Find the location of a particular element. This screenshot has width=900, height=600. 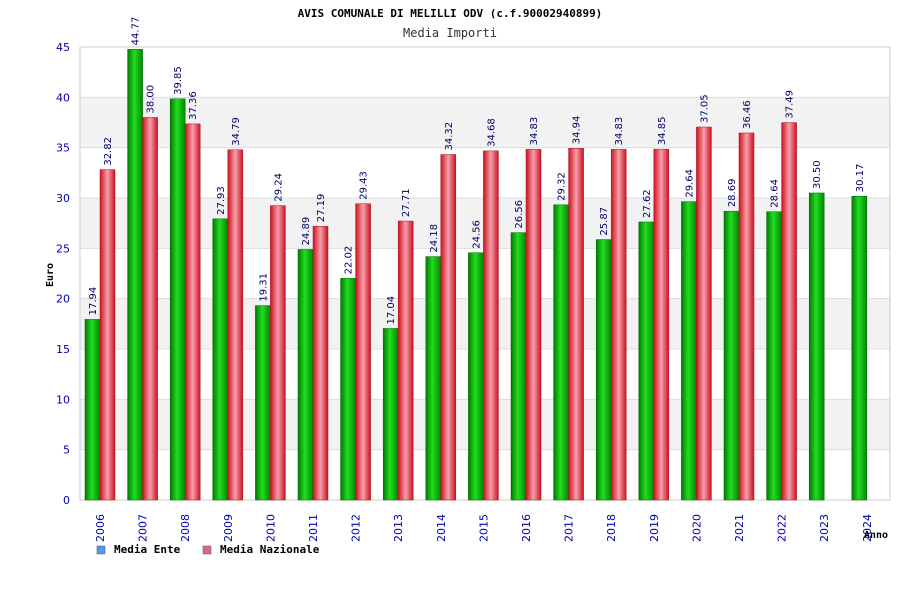

value-label: 29.24 is located at coordinates (278, 187).